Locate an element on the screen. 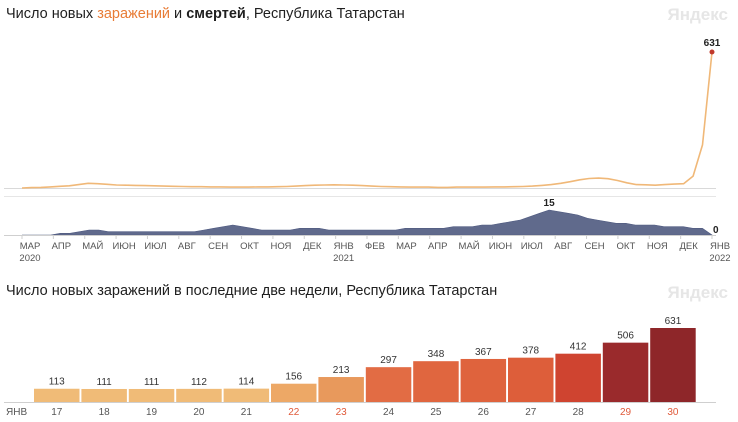 The width and height of the screenshot is (738, 422). bar-day-label: 22 is located at coordinates (294, 412).